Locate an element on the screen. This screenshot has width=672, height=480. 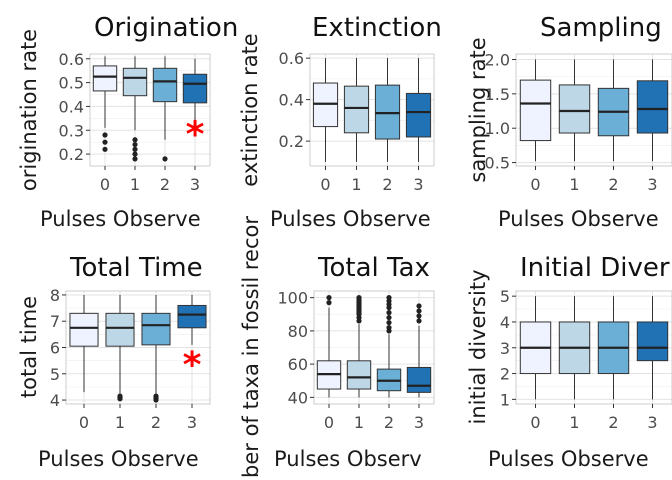
y-tick-label: 6 is located at coordinates (55, 348).